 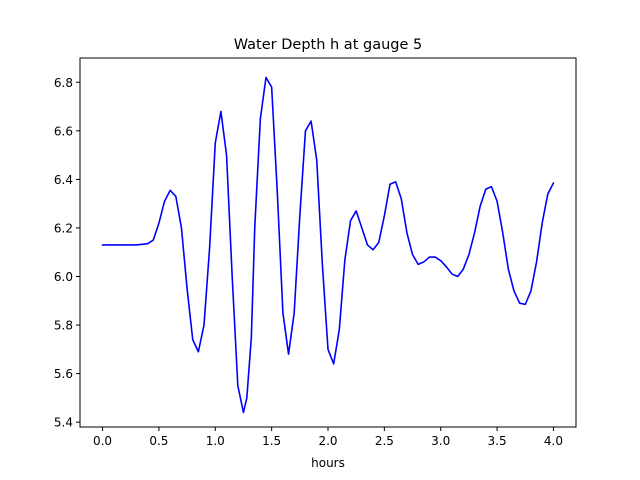 What do you see at coordinates (327, 441) in the screenshot?
I see `x-tick-label: 2.0` at bounding box center [327, 441].